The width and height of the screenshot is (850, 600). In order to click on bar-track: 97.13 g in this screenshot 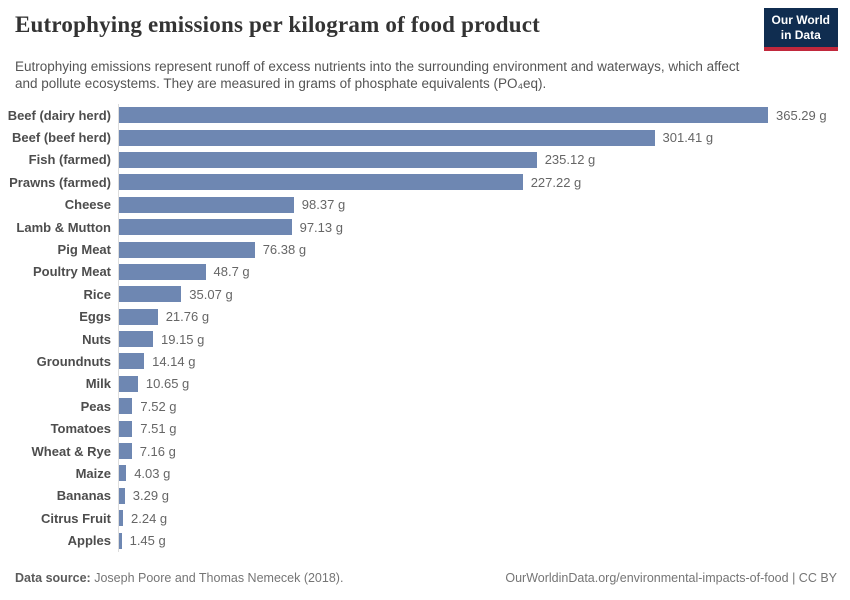, I will do `click(484, 227)`.